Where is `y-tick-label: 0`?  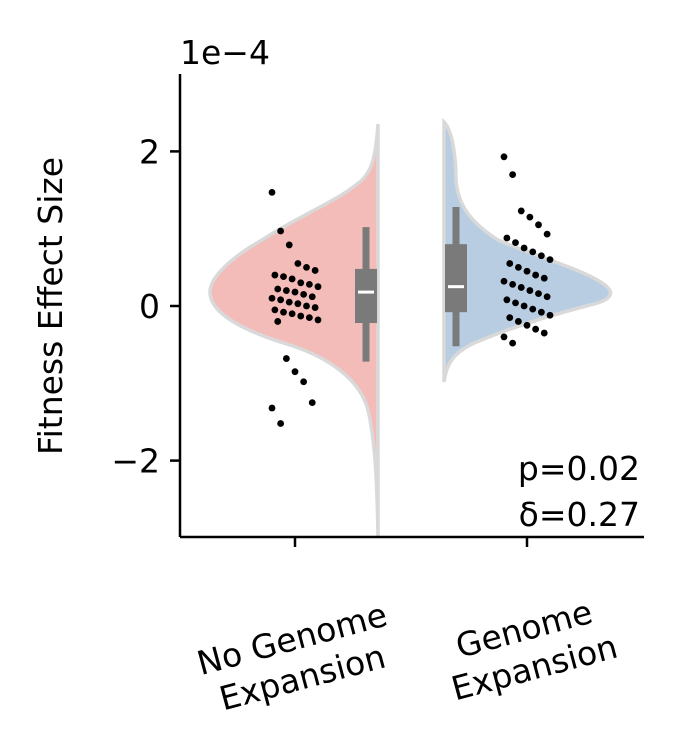
y-tick-label: 0 is located at coordinates (149, 306).